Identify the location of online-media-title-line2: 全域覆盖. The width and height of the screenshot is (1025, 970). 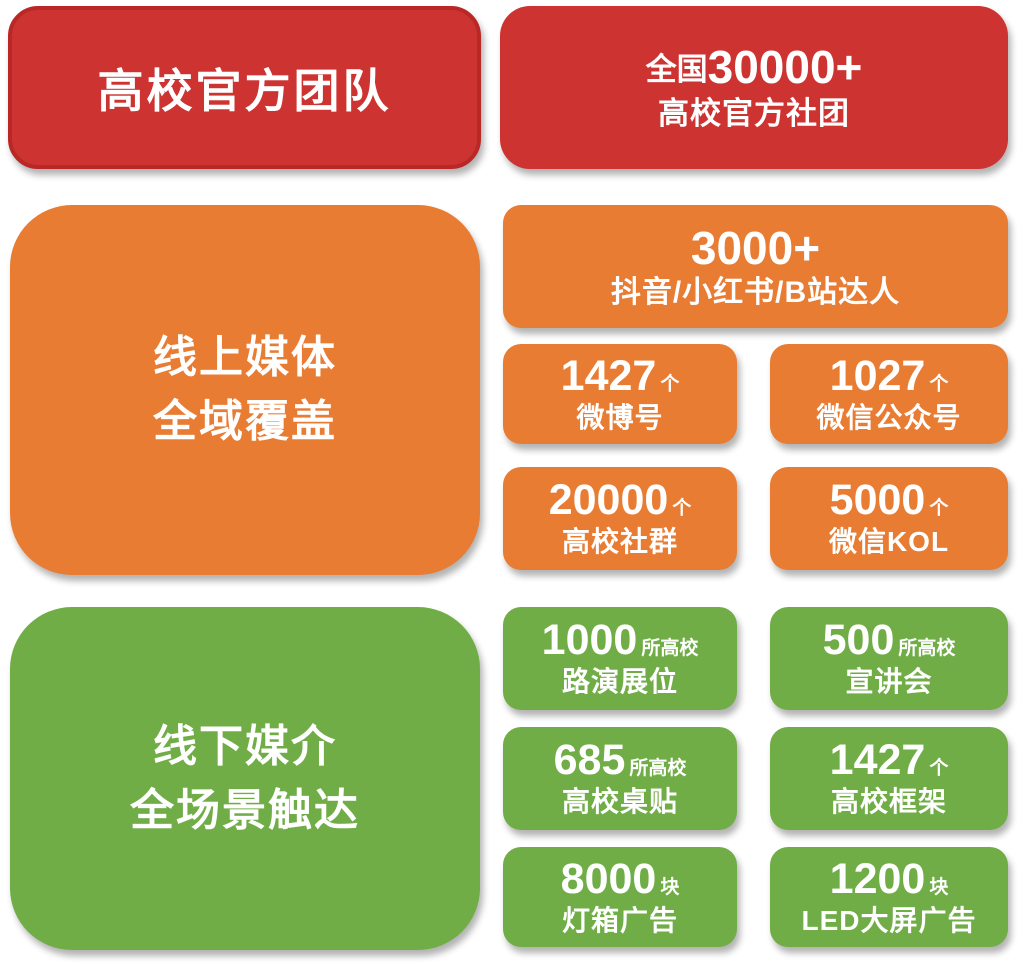
(245, 421).